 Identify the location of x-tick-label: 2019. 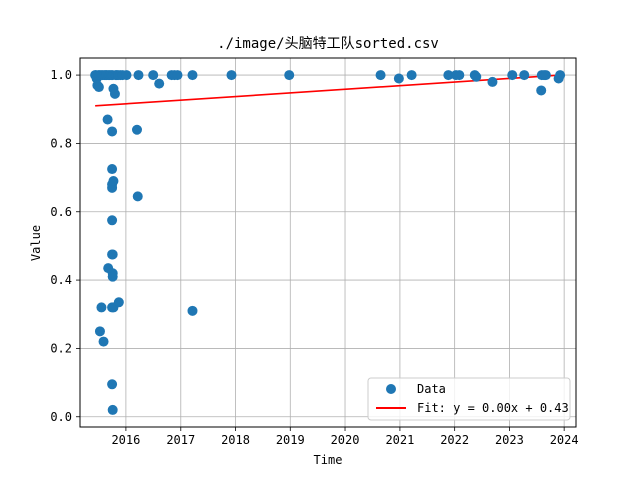
(290, 440).